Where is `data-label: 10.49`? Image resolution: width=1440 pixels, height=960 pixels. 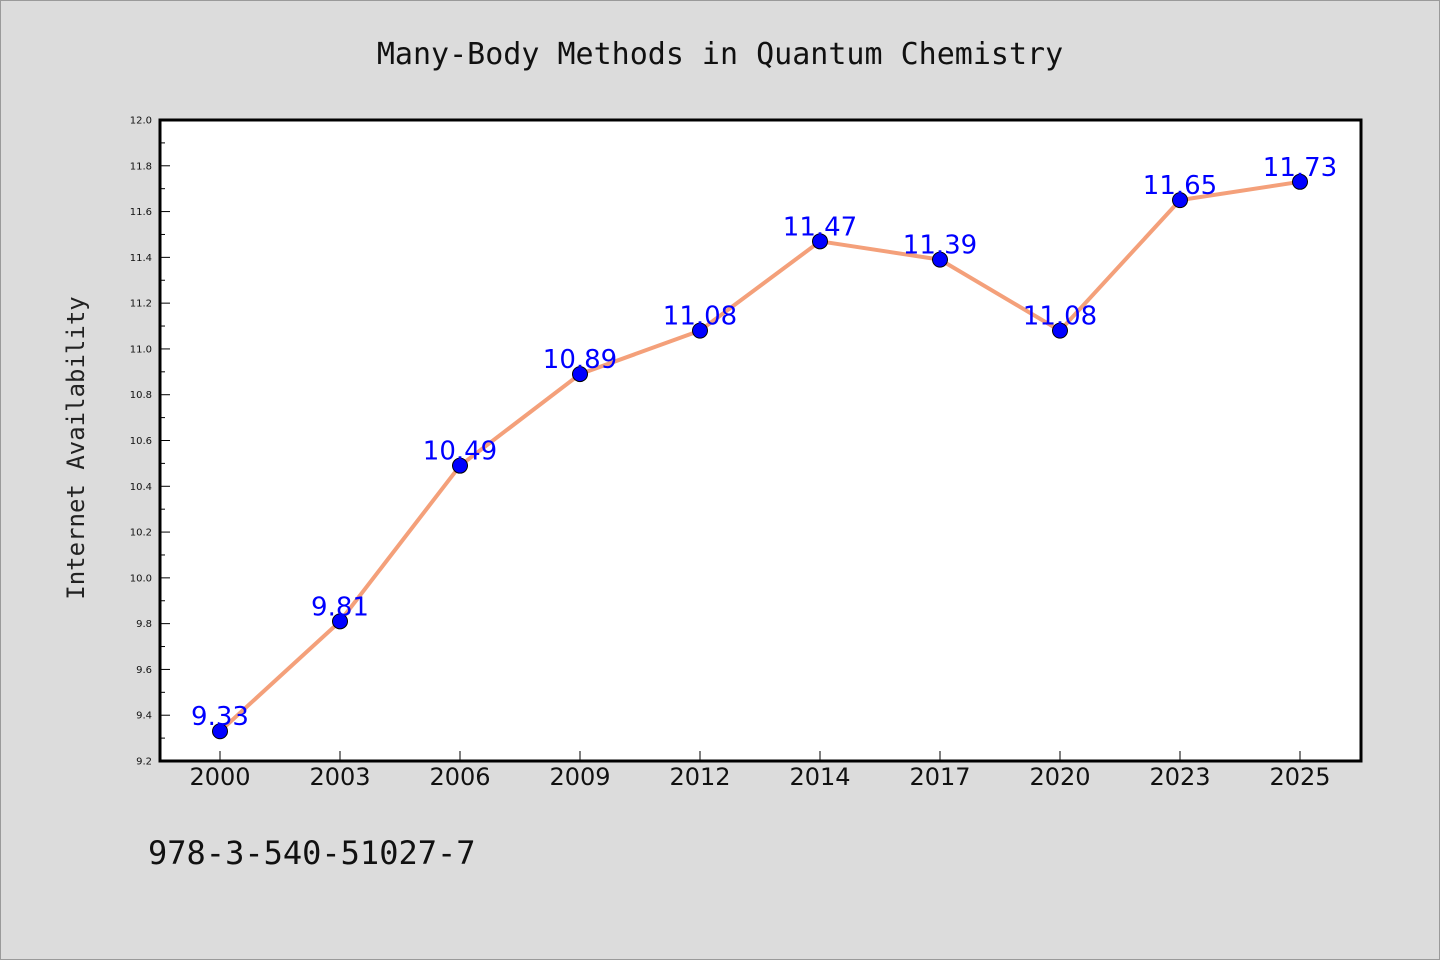 data-label: 10.49 is located at coordinates (460, 452).